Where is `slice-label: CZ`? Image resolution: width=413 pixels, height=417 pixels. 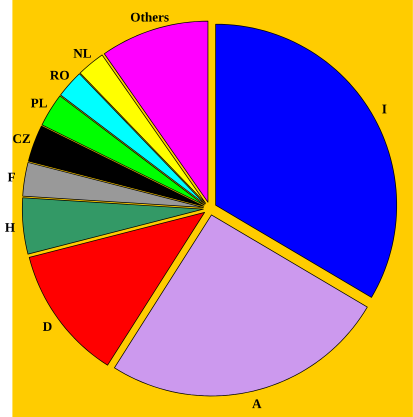
slice-label: CZ is located at coordinates (21, 139).